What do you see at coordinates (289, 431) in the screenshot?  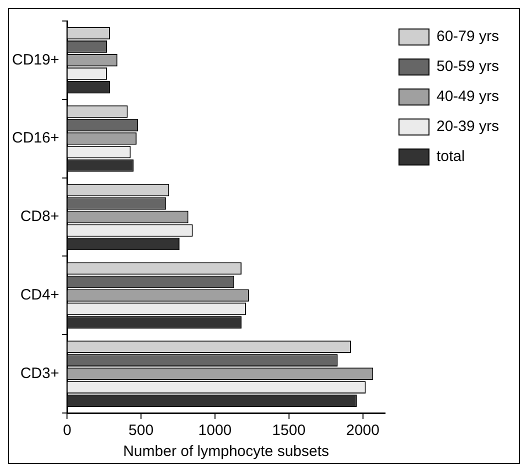 I see `x-tick-label: 1500` at bounding box center [289, 431].